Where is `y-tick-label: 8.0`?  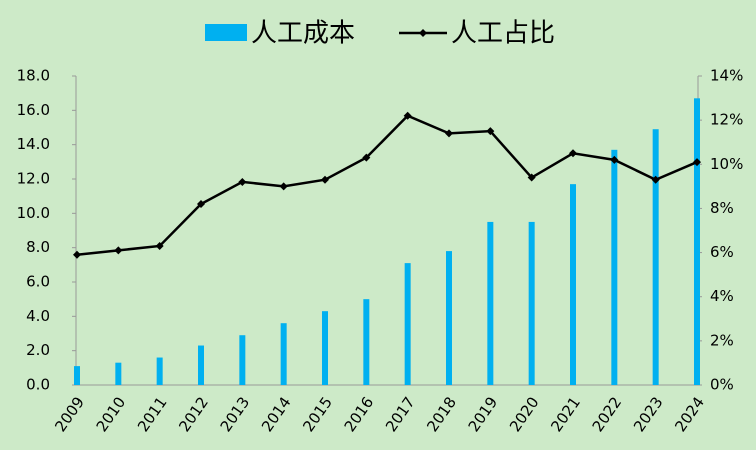
y-tick-label: 8.0 is located at coordinates (38, 247).